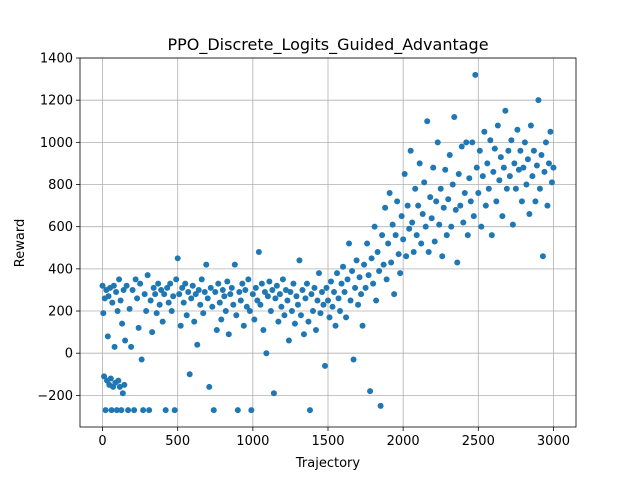  Describe the element at coordinates (60, 269) in the screenshot. I see `y-tick-label: 400` at that location.